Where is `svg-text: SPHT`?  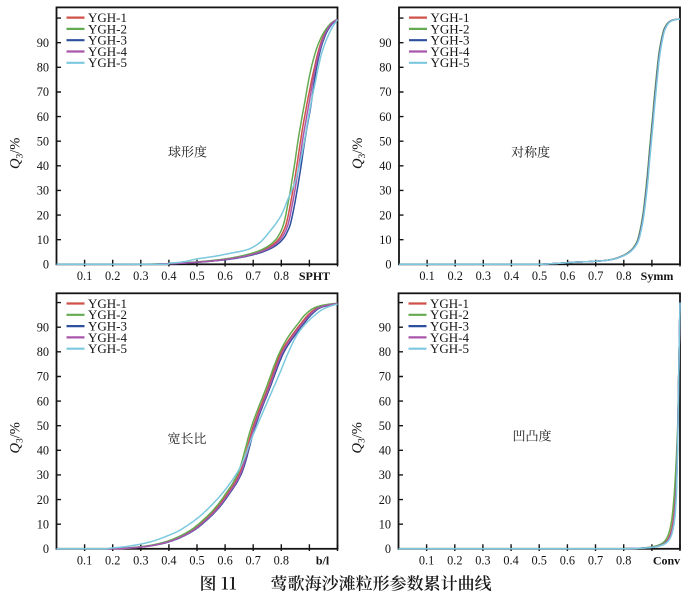
svg-text: SPHT is located at coordinates (314, 276).